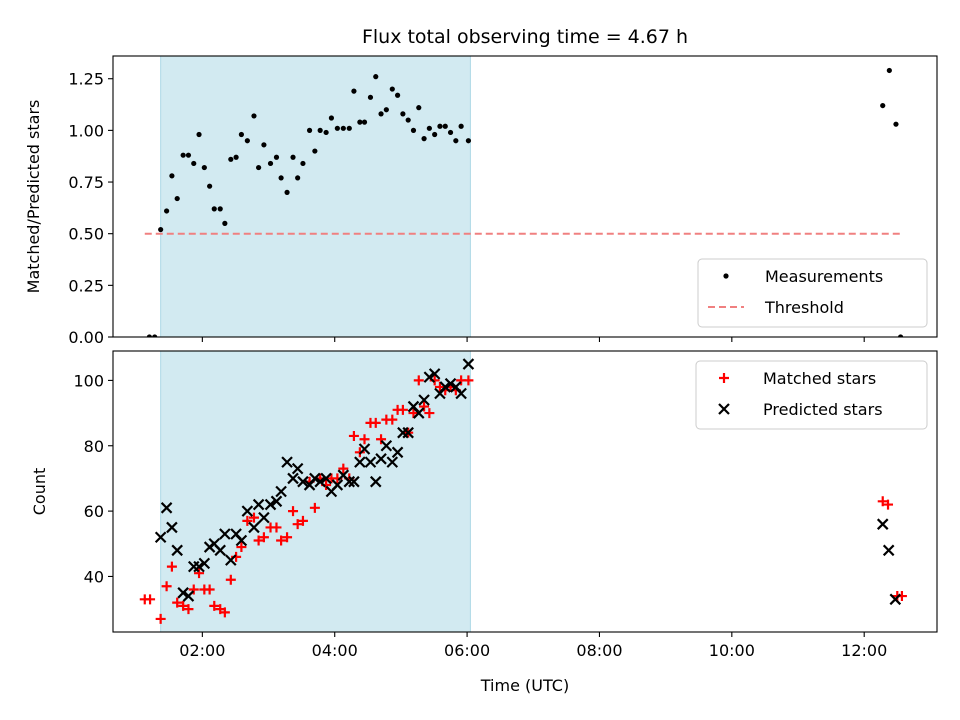 The height and width of the screenshot is (720, 960). I want to click on y-tick-label: 40, so click(94, 576).